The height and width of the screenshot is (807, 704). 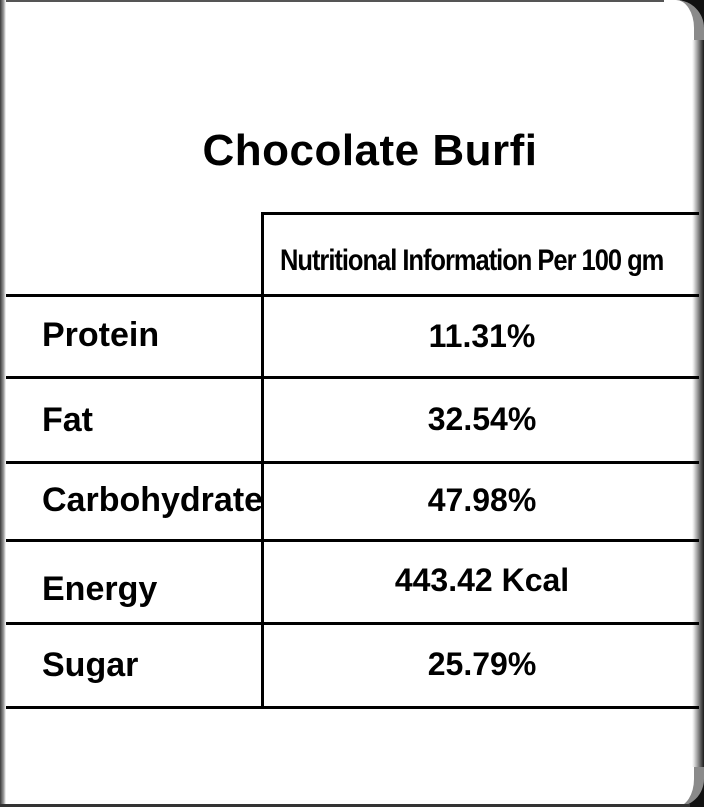 I want to click on row-value-sugar: 25.79%, so click(x=482, y=664).